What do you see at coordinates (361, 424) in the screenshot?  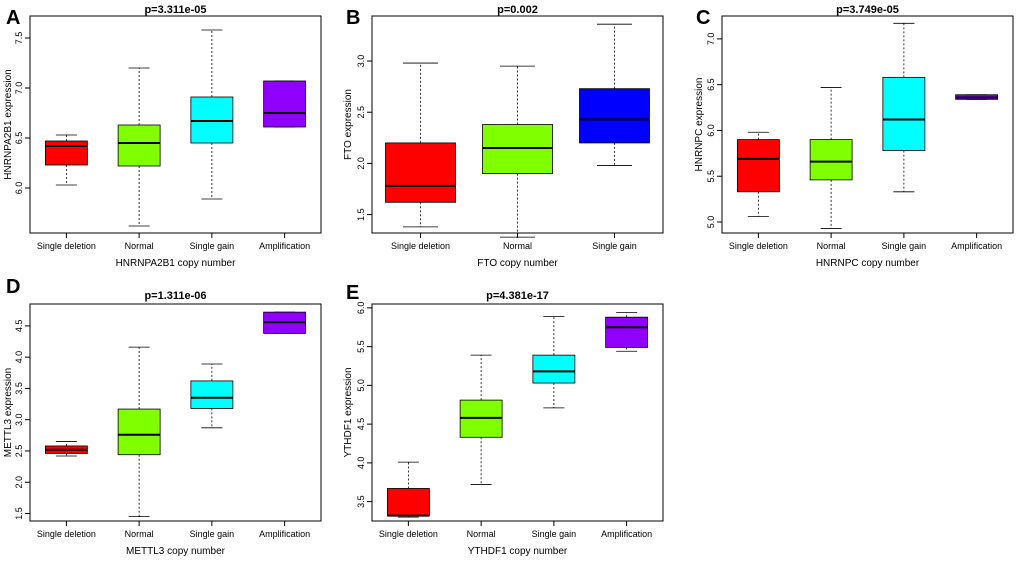 I see `panel-e-ytick-label-2: 4.5` at bounding box center [361, 424].